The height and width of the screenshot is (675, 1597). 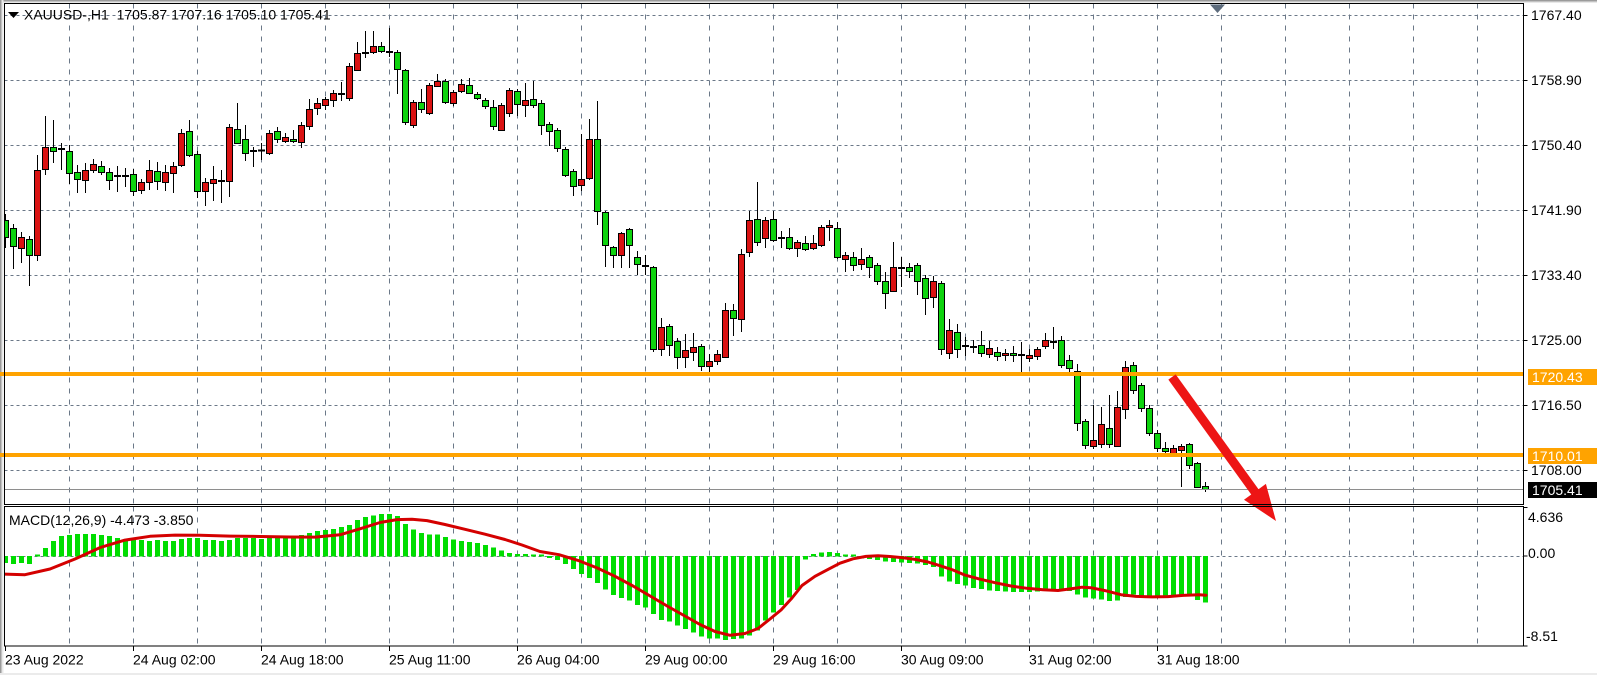 I want to click on svg-text: 1750.40, so click(x=1556, y=145).